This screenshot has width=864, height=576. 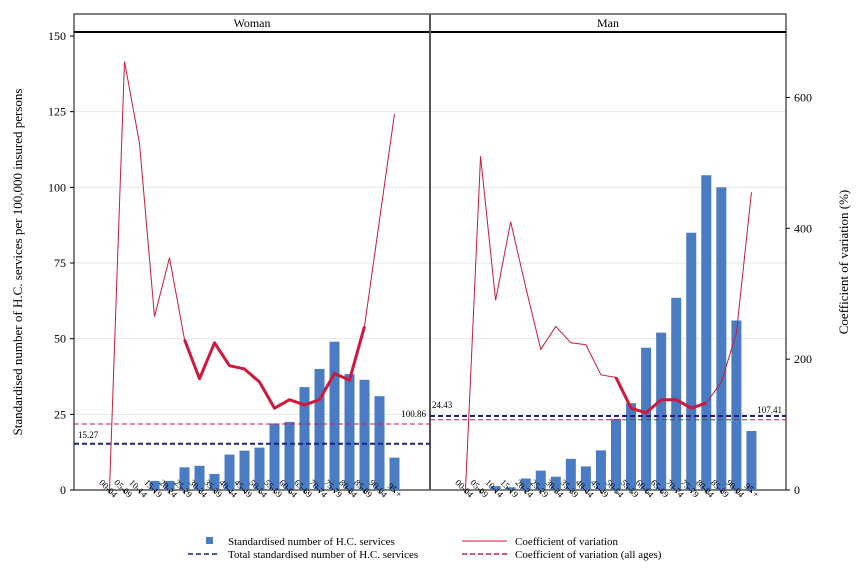 What do you see at coordinates (803, 228) in the screenshot?
I see `right-tick-label: 400` at bounding box center [803, 228].